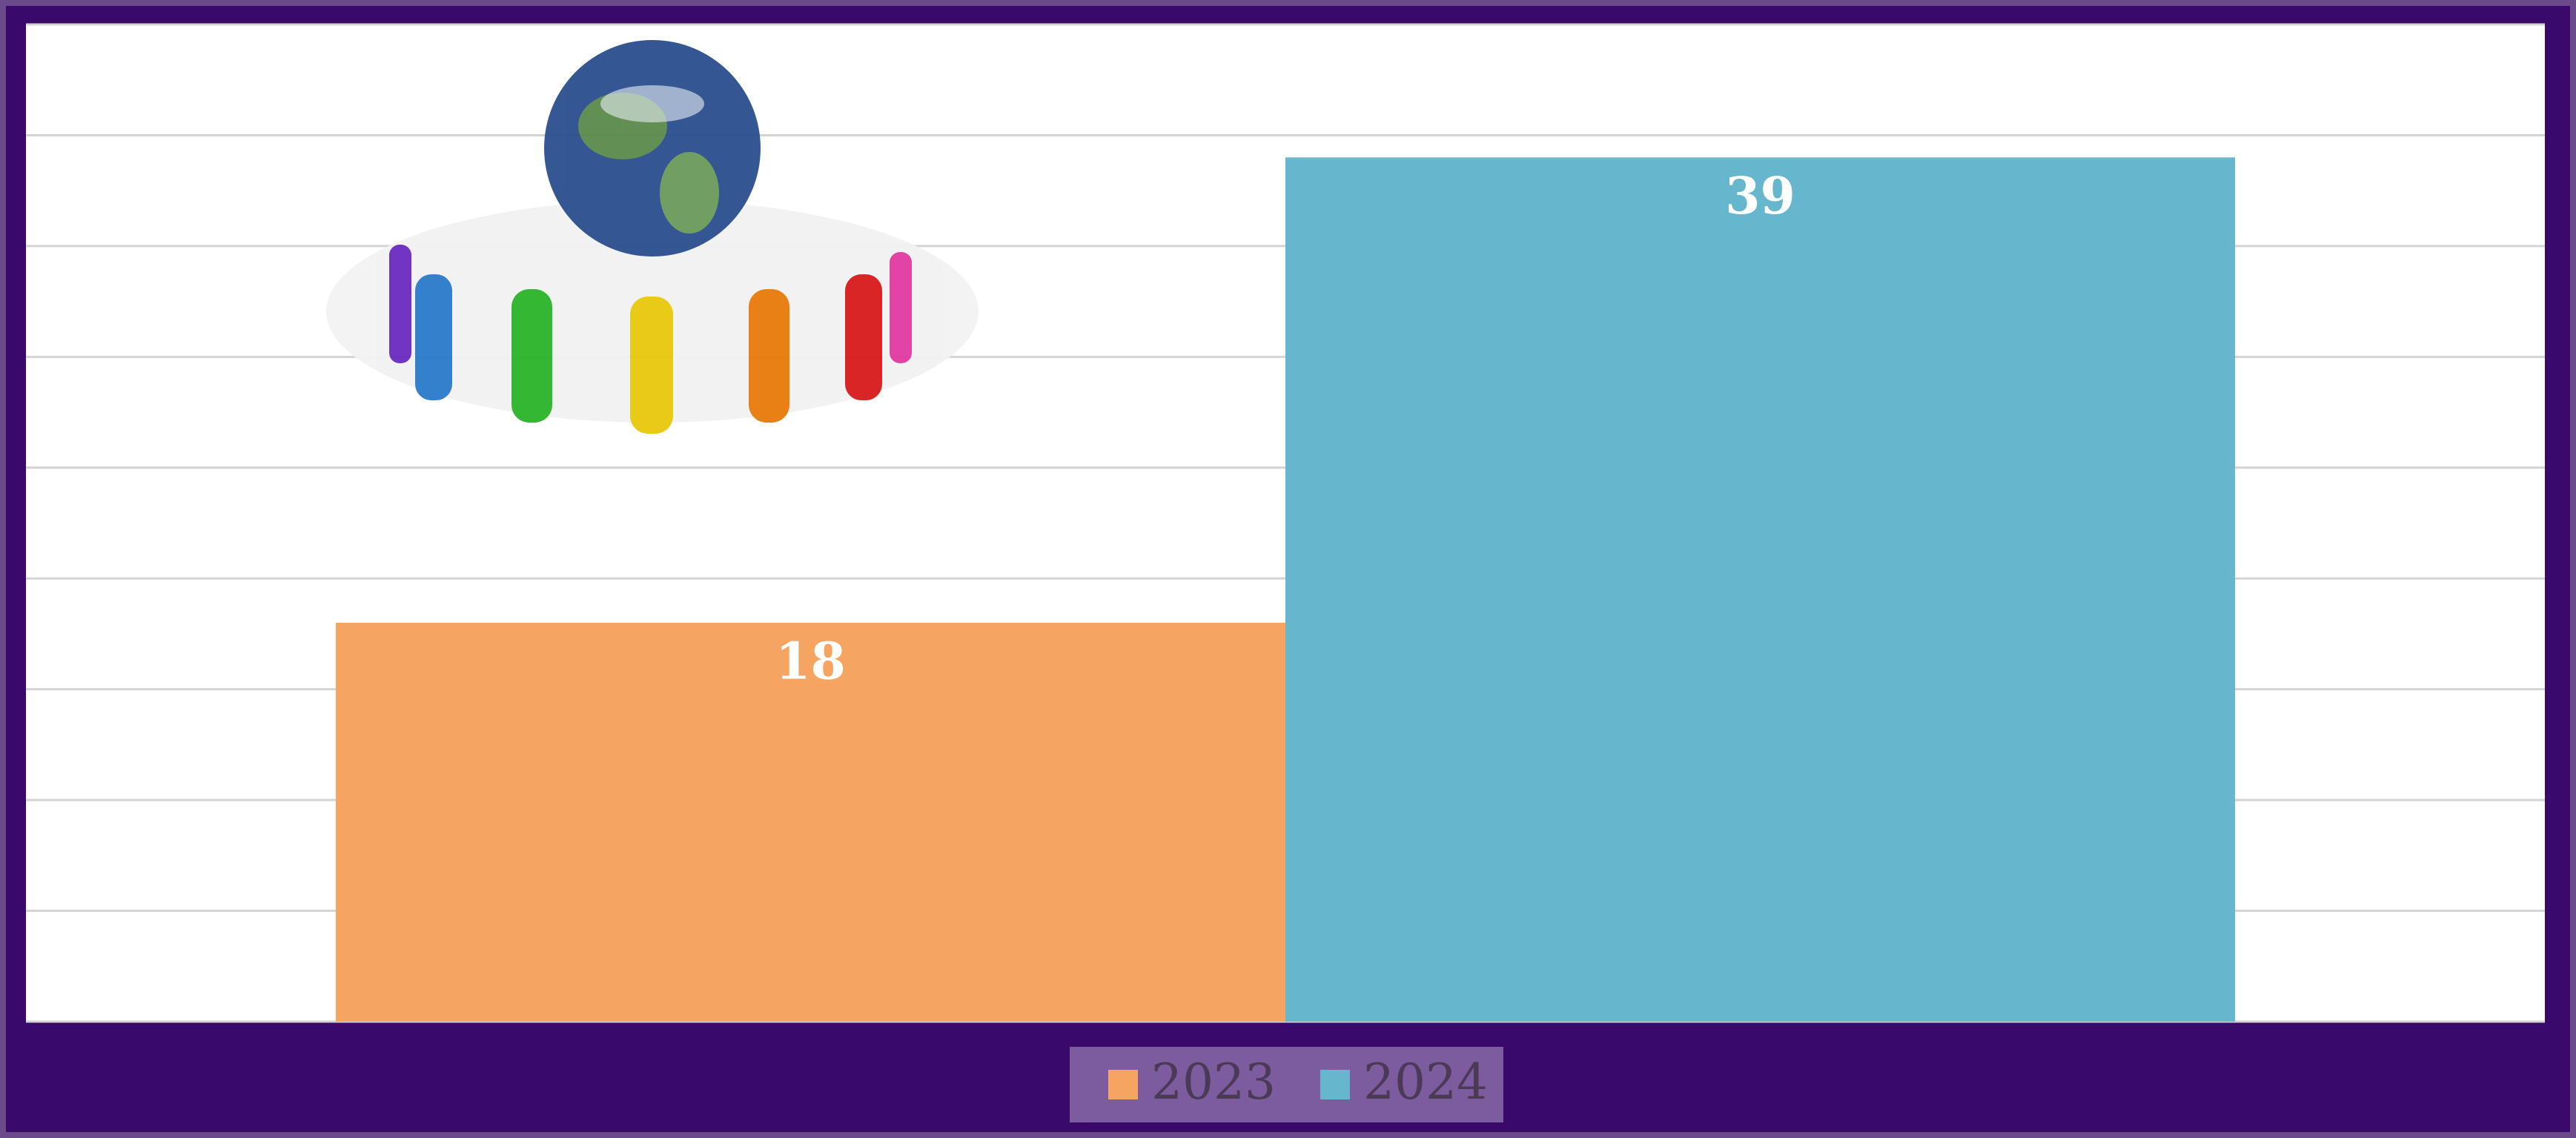 The width and height of the screenshot is (2576, 1138). Describe the element at coordinates (689, 193) in the screenshot. I see `continent` at that location.